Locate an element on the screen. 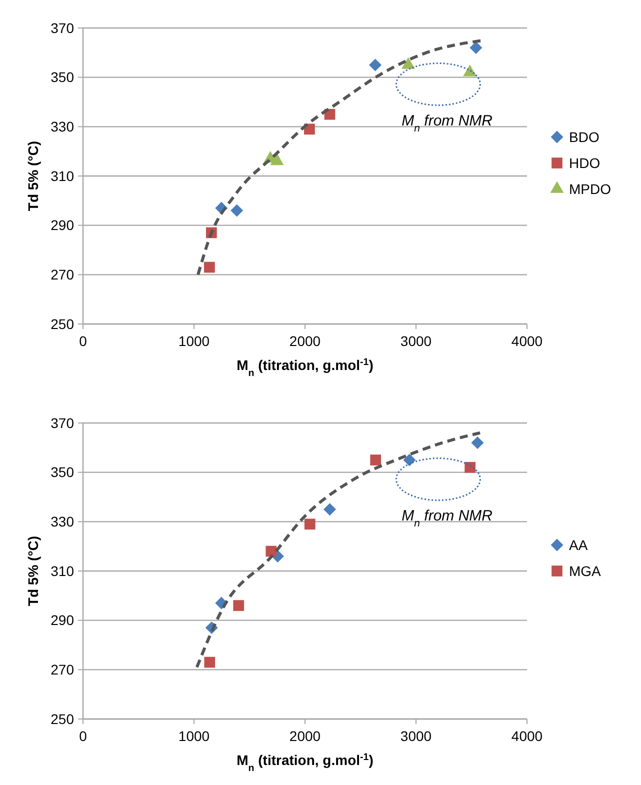  legend-label: MPDO is located at coordinates (590, 188).